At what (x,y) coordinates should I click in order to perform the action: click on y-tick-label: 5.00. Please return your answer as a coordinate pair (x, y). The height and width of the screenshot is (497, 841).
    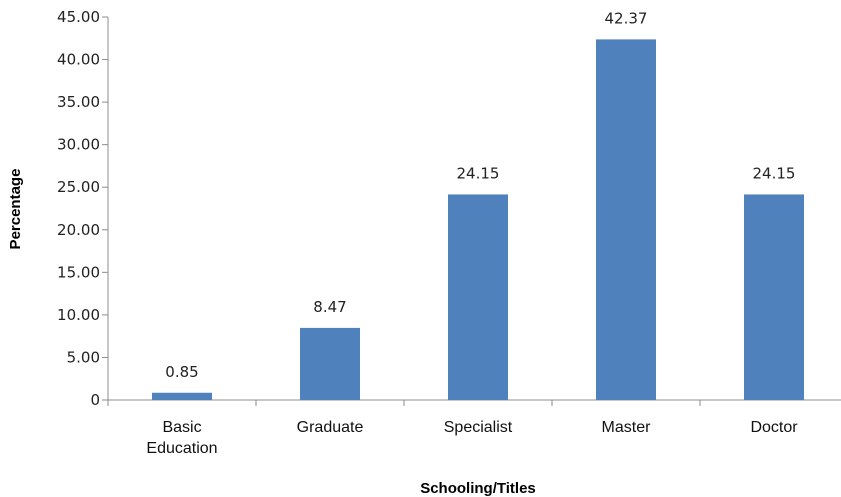
    Looking at the image, I should click on (83, 357).